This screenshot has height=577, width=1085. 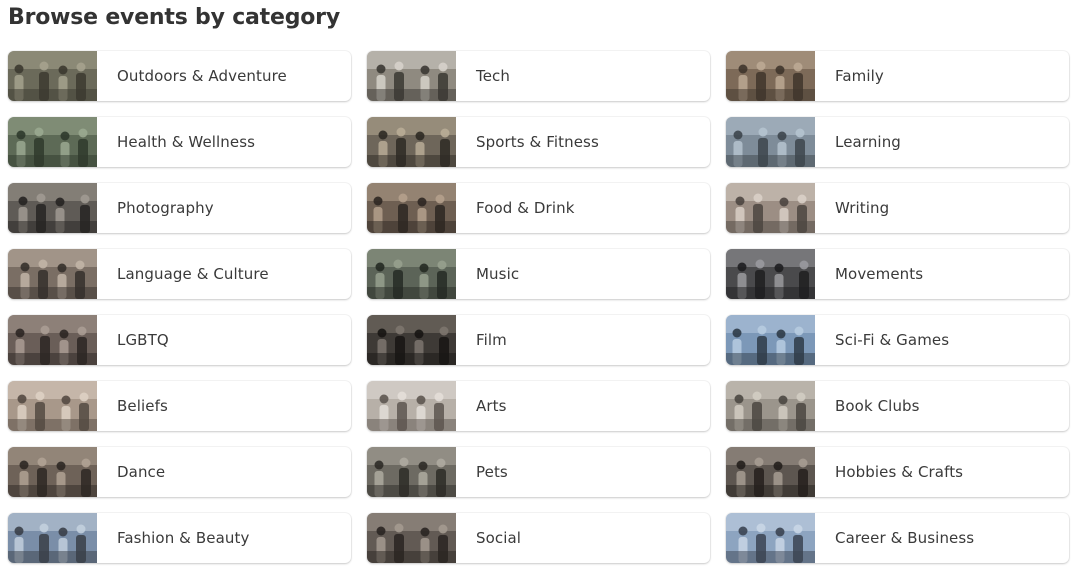 What do you see at coordinates (491, 340) in the screenshot?
I see `category-label: Film` at bounding box center [491, 340].